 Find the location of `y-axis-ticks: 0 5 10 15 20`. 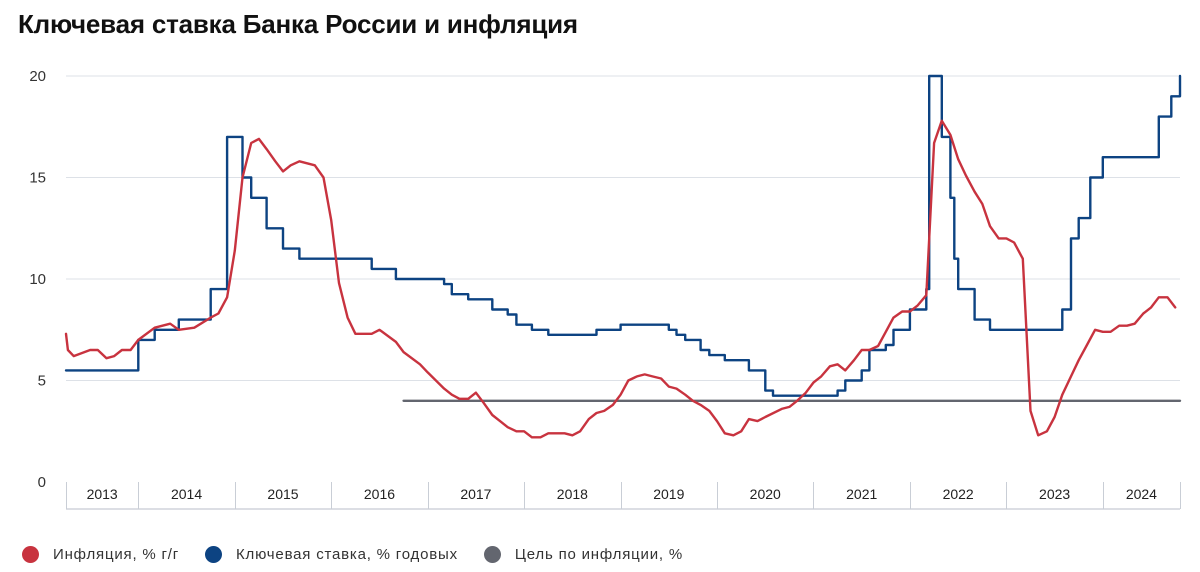

y-axis-ticks: 0 5 10 15 20 is located at coordinates (37, 279).